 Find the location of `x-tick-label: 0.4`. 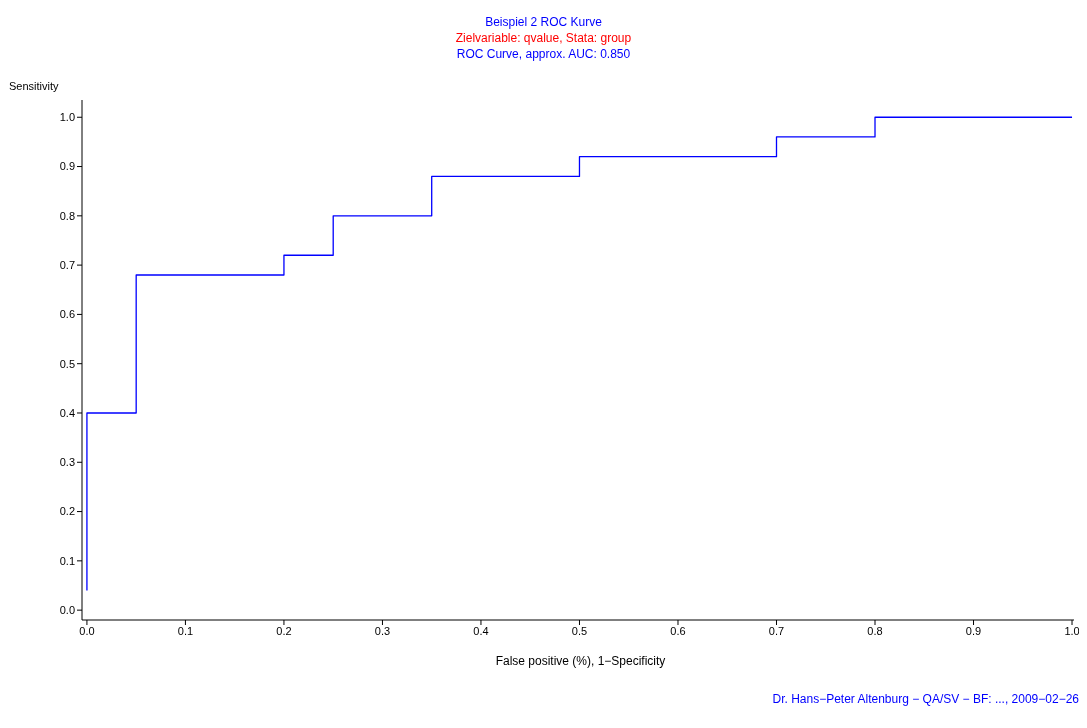

x-tick-label: 0.4 is located at coordinates (481, 630).